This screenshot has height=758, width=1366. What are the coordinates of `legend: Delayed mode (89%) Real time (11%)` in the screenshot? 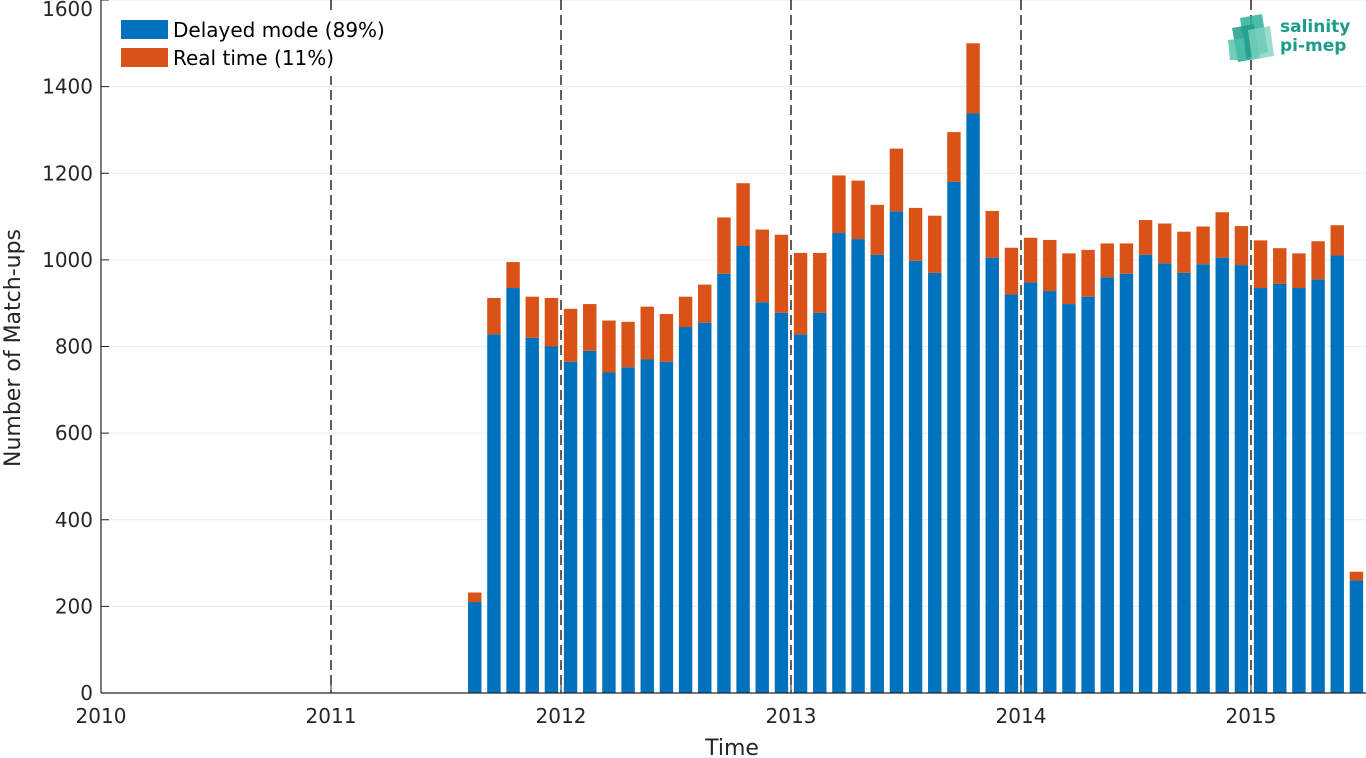 It's located at (260, 43).